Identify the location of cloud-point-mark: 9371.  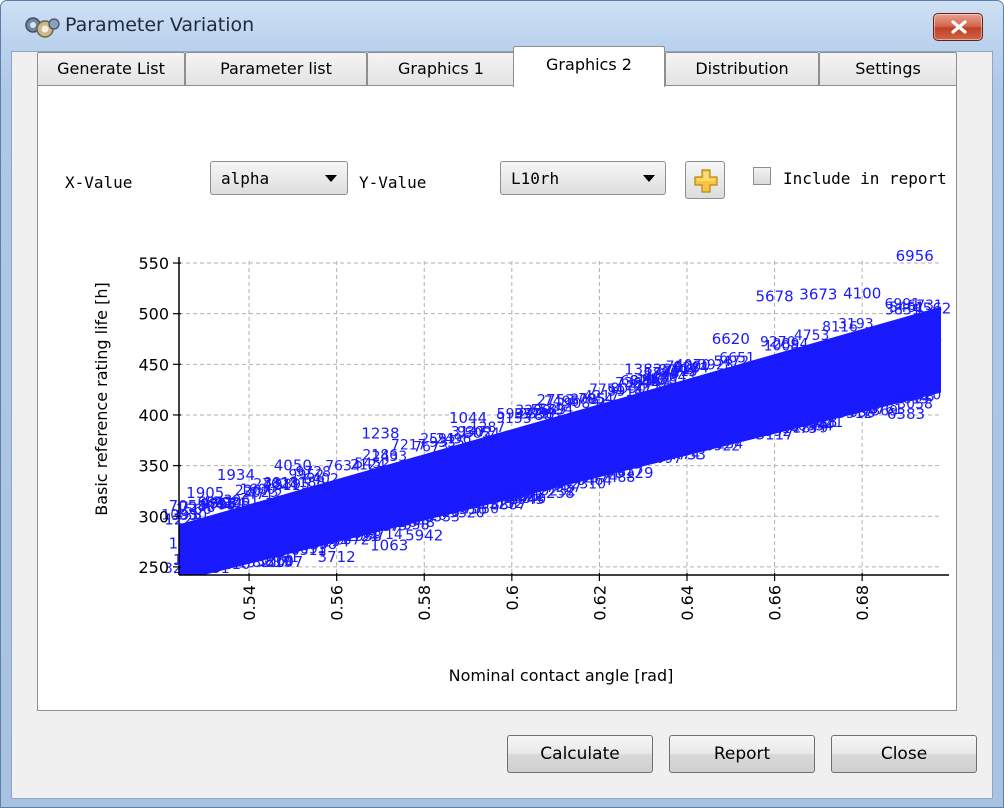
(523, 495).